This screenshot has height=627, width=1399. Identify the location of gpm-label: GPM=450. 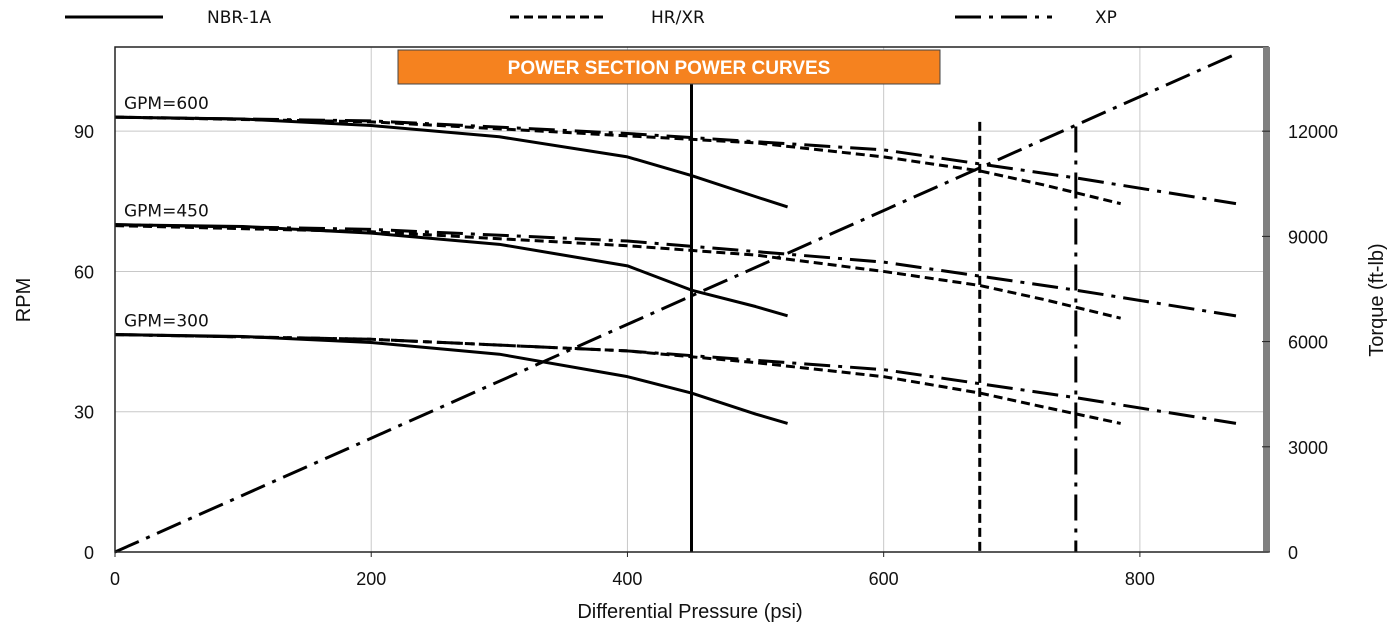
(166, 212).